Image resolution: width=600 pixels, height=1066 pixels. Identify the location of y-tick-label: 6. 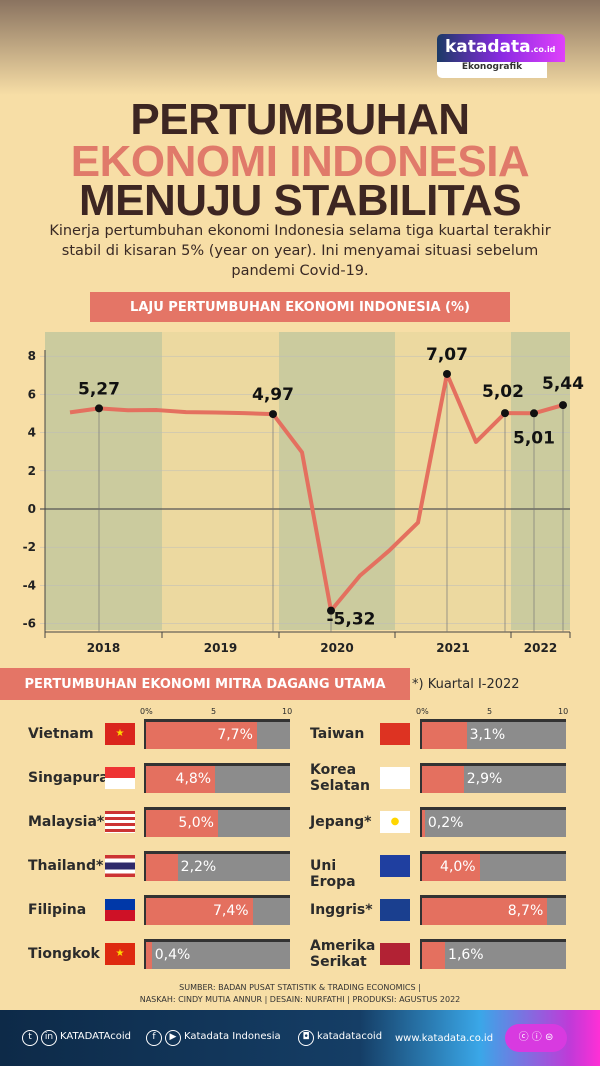
(32, 394).